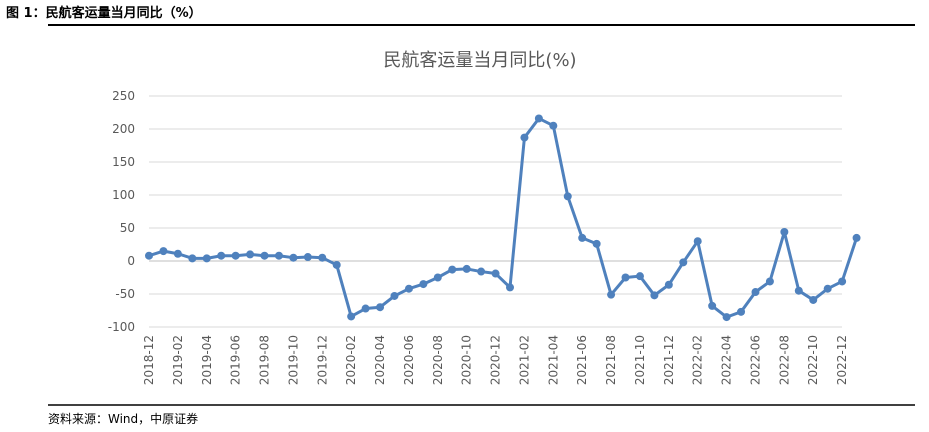  I want to click on y-tick-label: -100, so click(121, 327).